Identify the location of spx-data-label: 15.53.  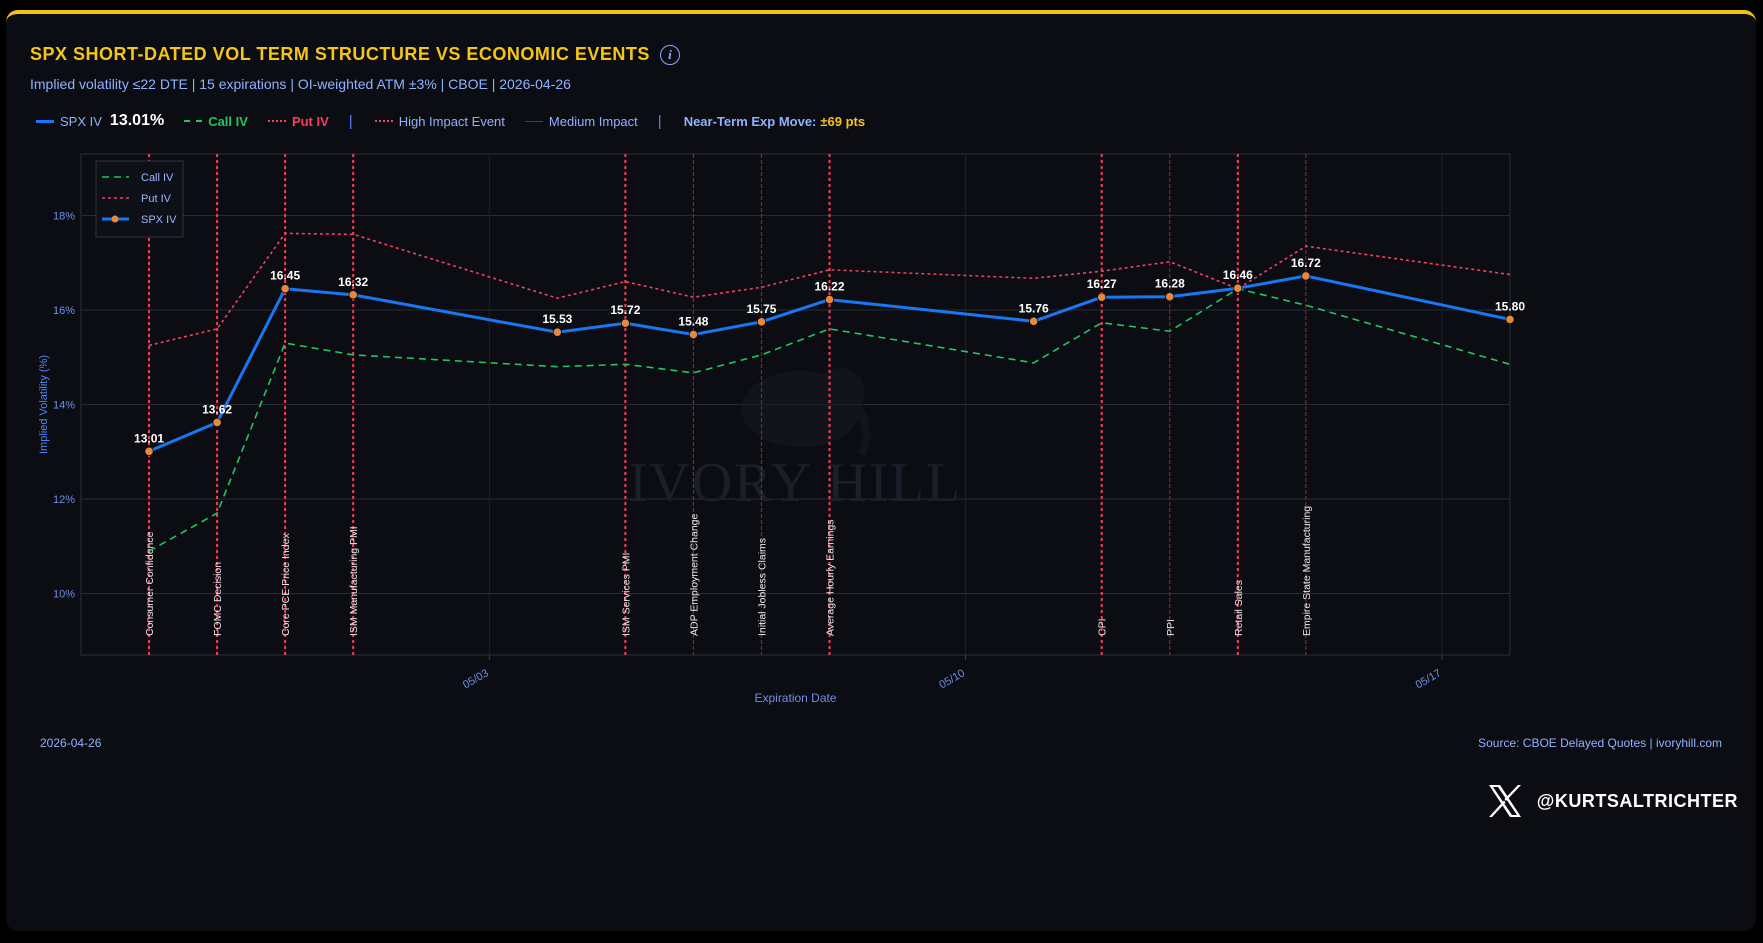
(557, 319).